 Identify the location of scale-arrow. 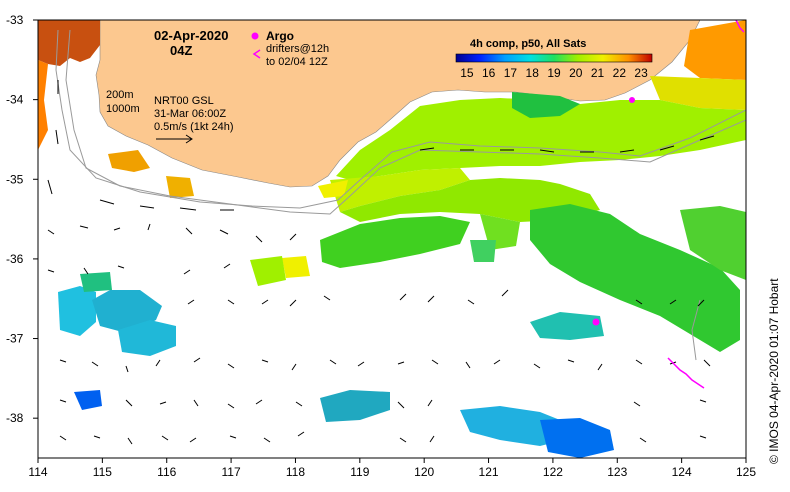
(174, 139).